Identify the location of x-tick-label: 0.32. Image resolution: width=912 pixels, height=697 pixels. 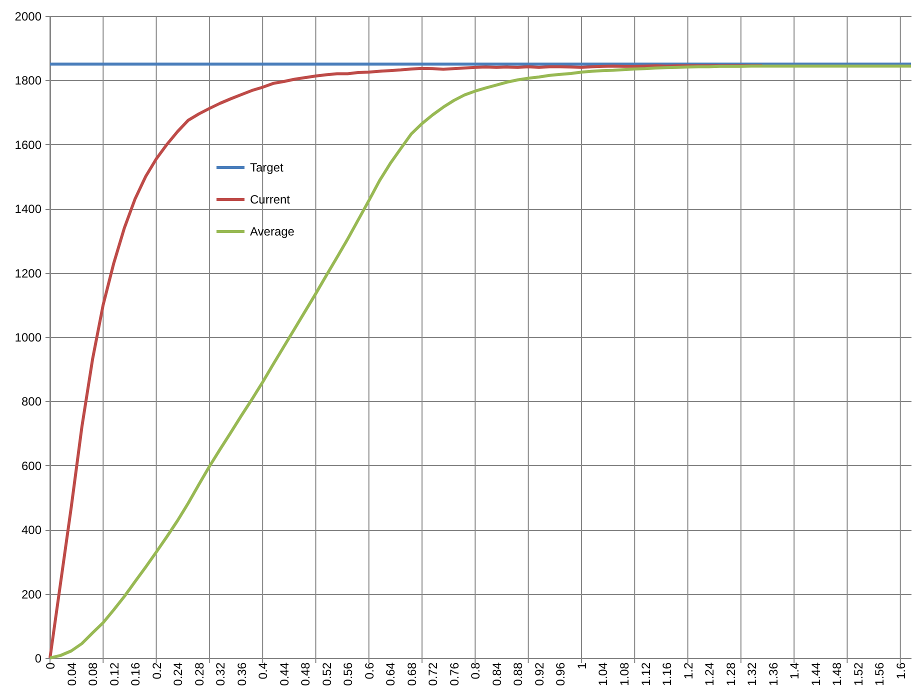
(221, 674).